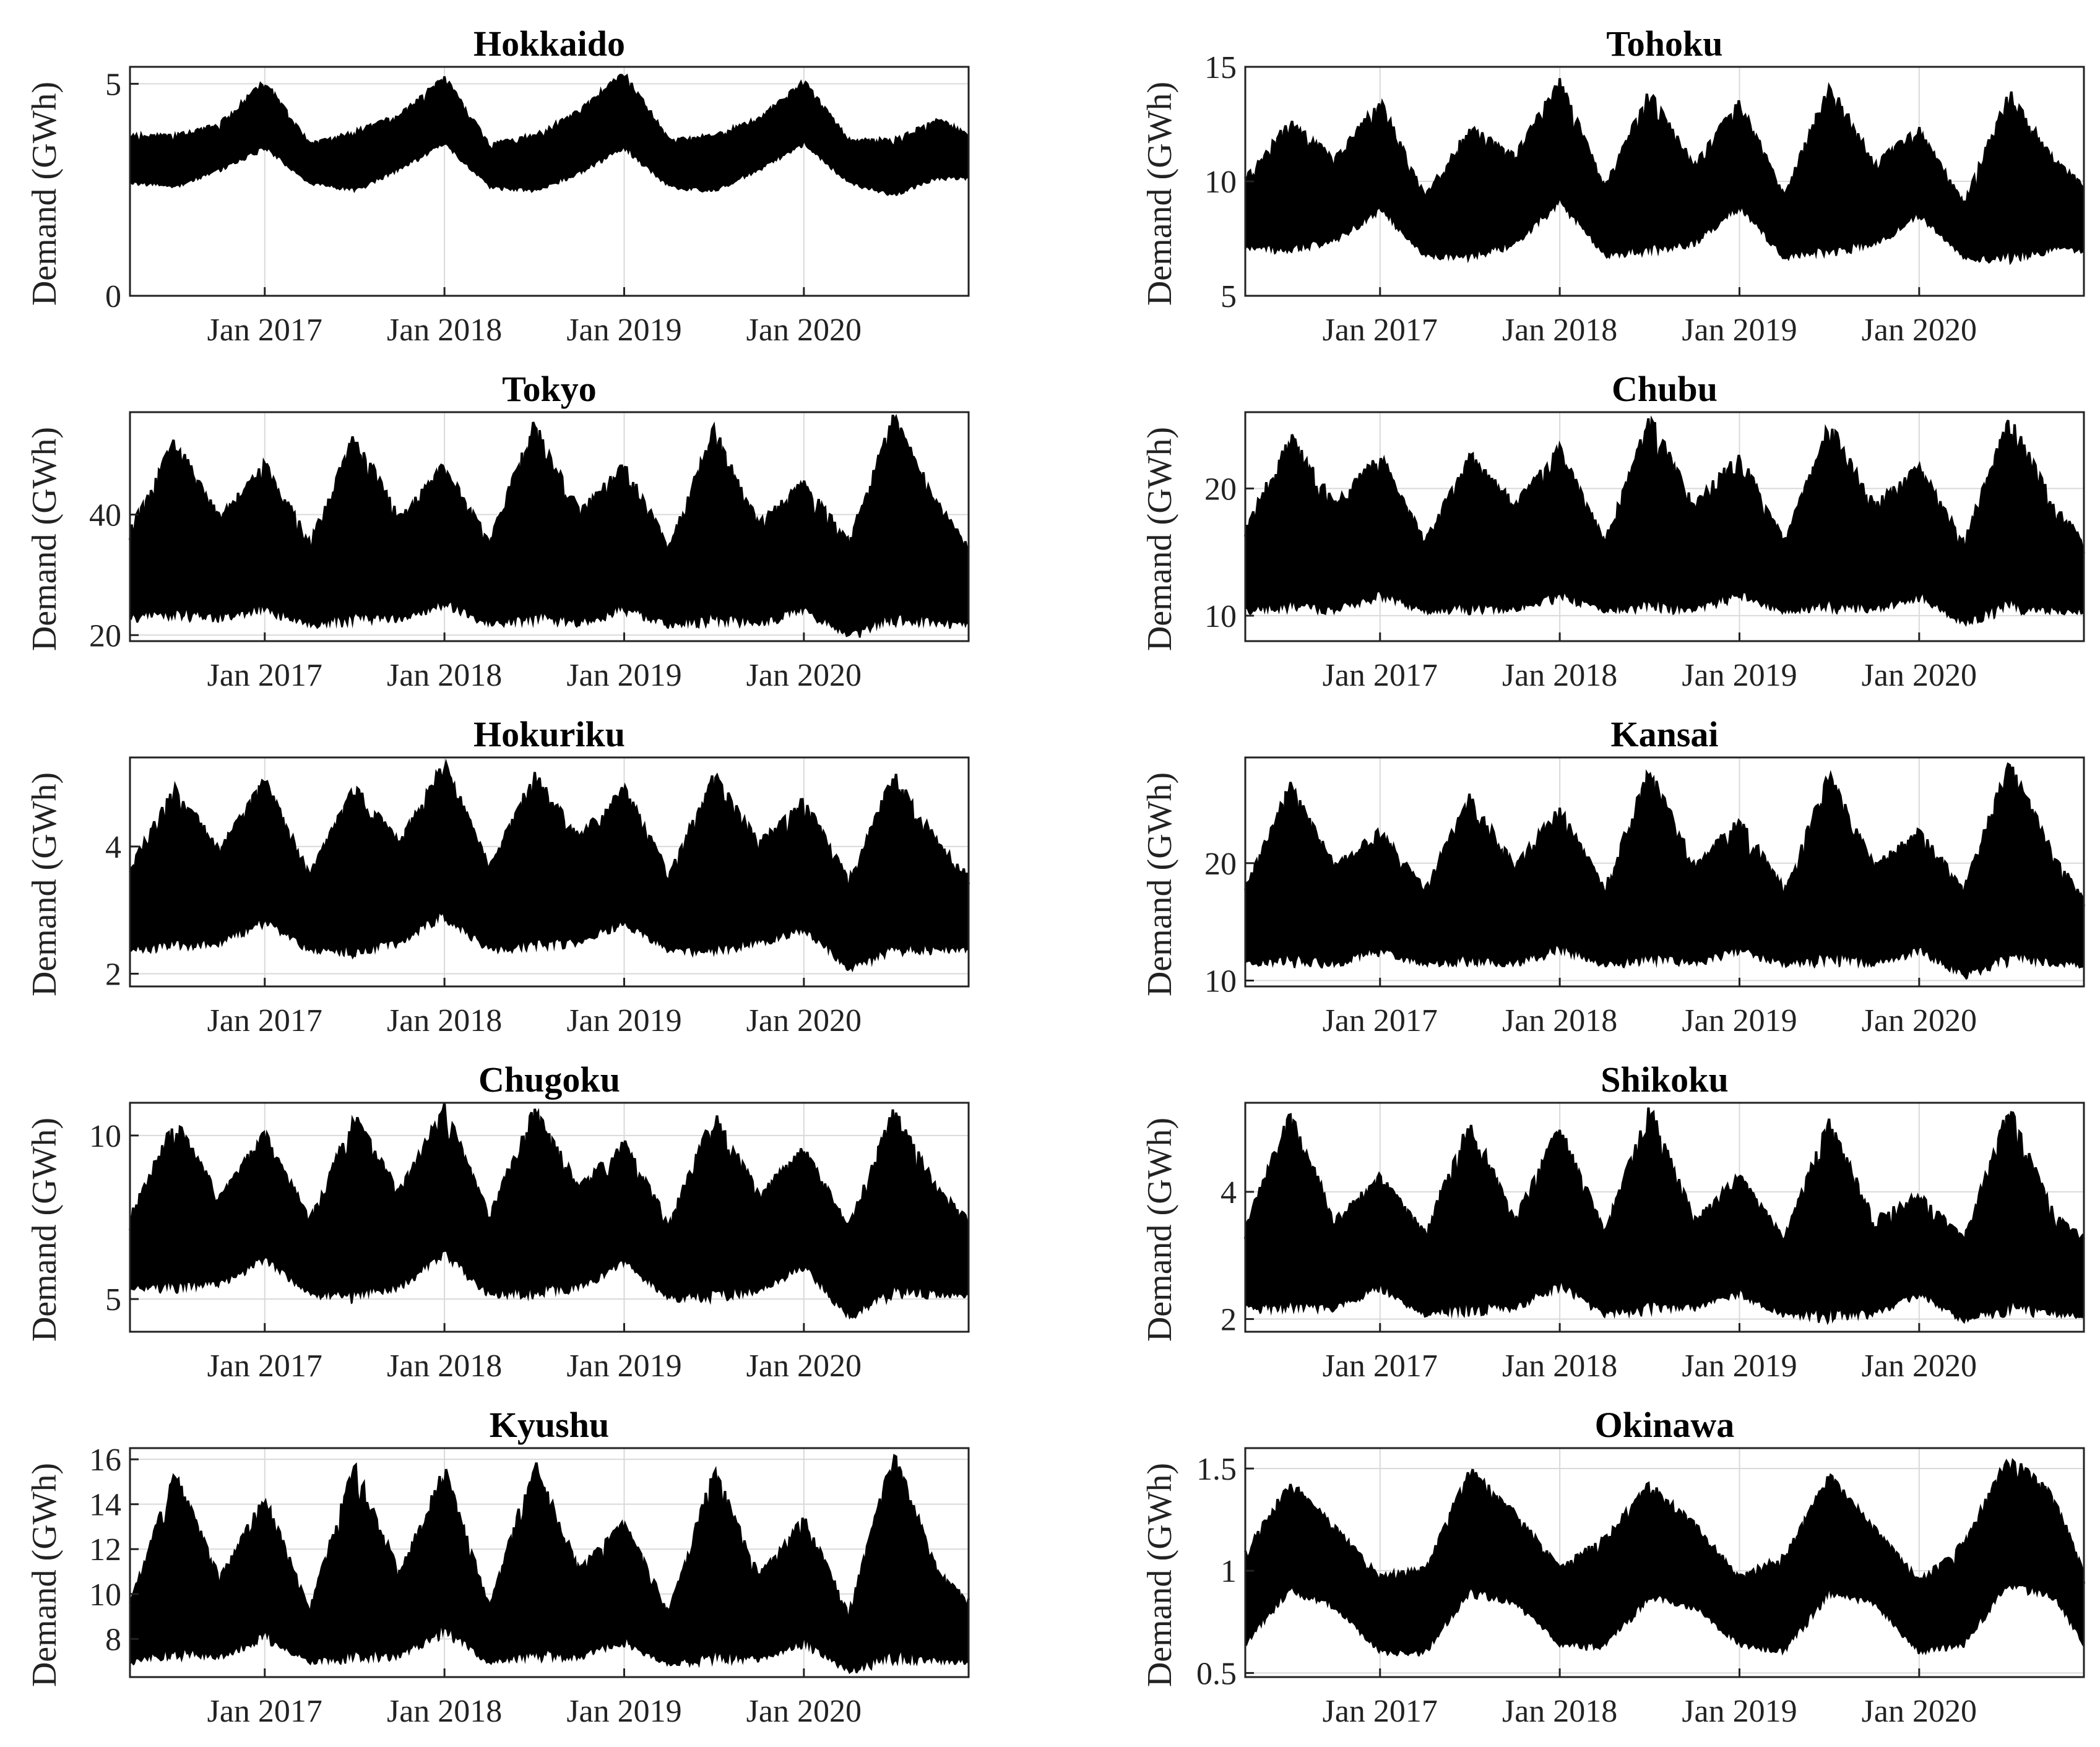 This screenshot has height=1747, width=2100. Describe the element at coordinates (1220, 67) in the screenshot. I see `y-tick-label: 15` at that location.